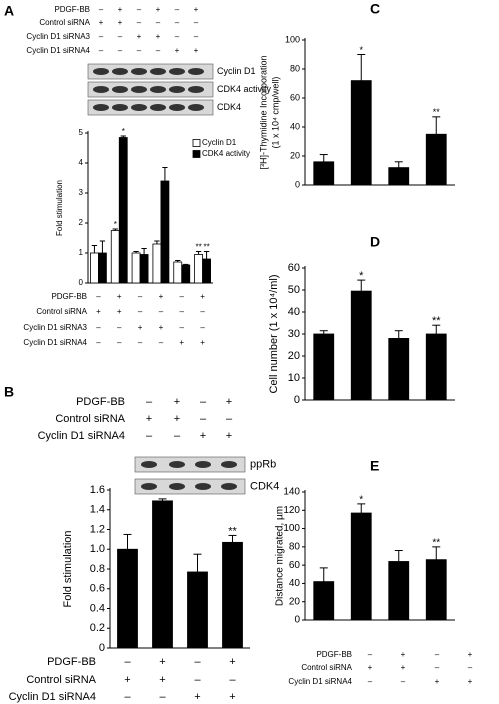  I want to click on y-tick-label: 1, so click(81, 252).